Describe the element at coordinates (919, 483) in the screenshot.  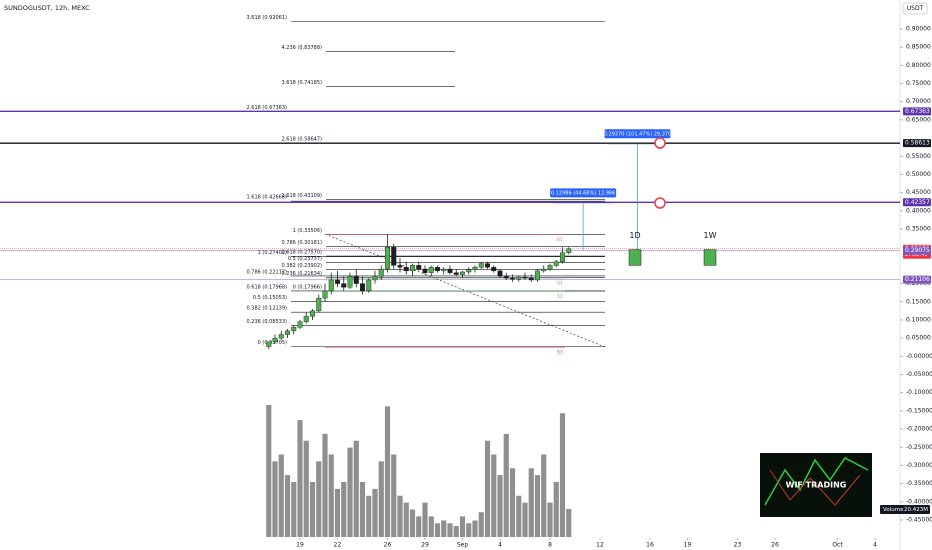
I see `y-tick-label: -0.35000` at that location.